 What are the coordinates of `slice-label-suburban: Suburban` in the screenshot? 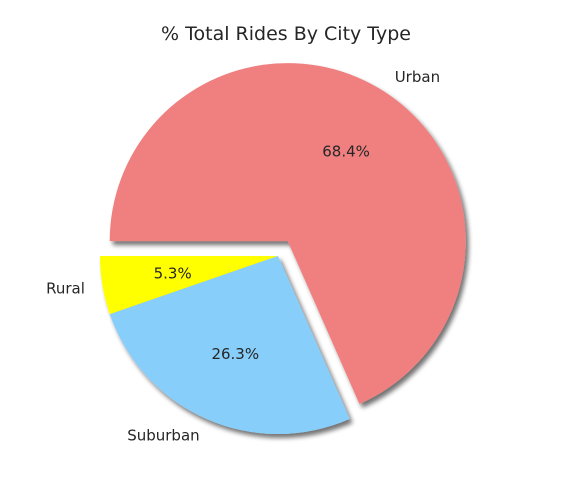 It's located at (163, 435).